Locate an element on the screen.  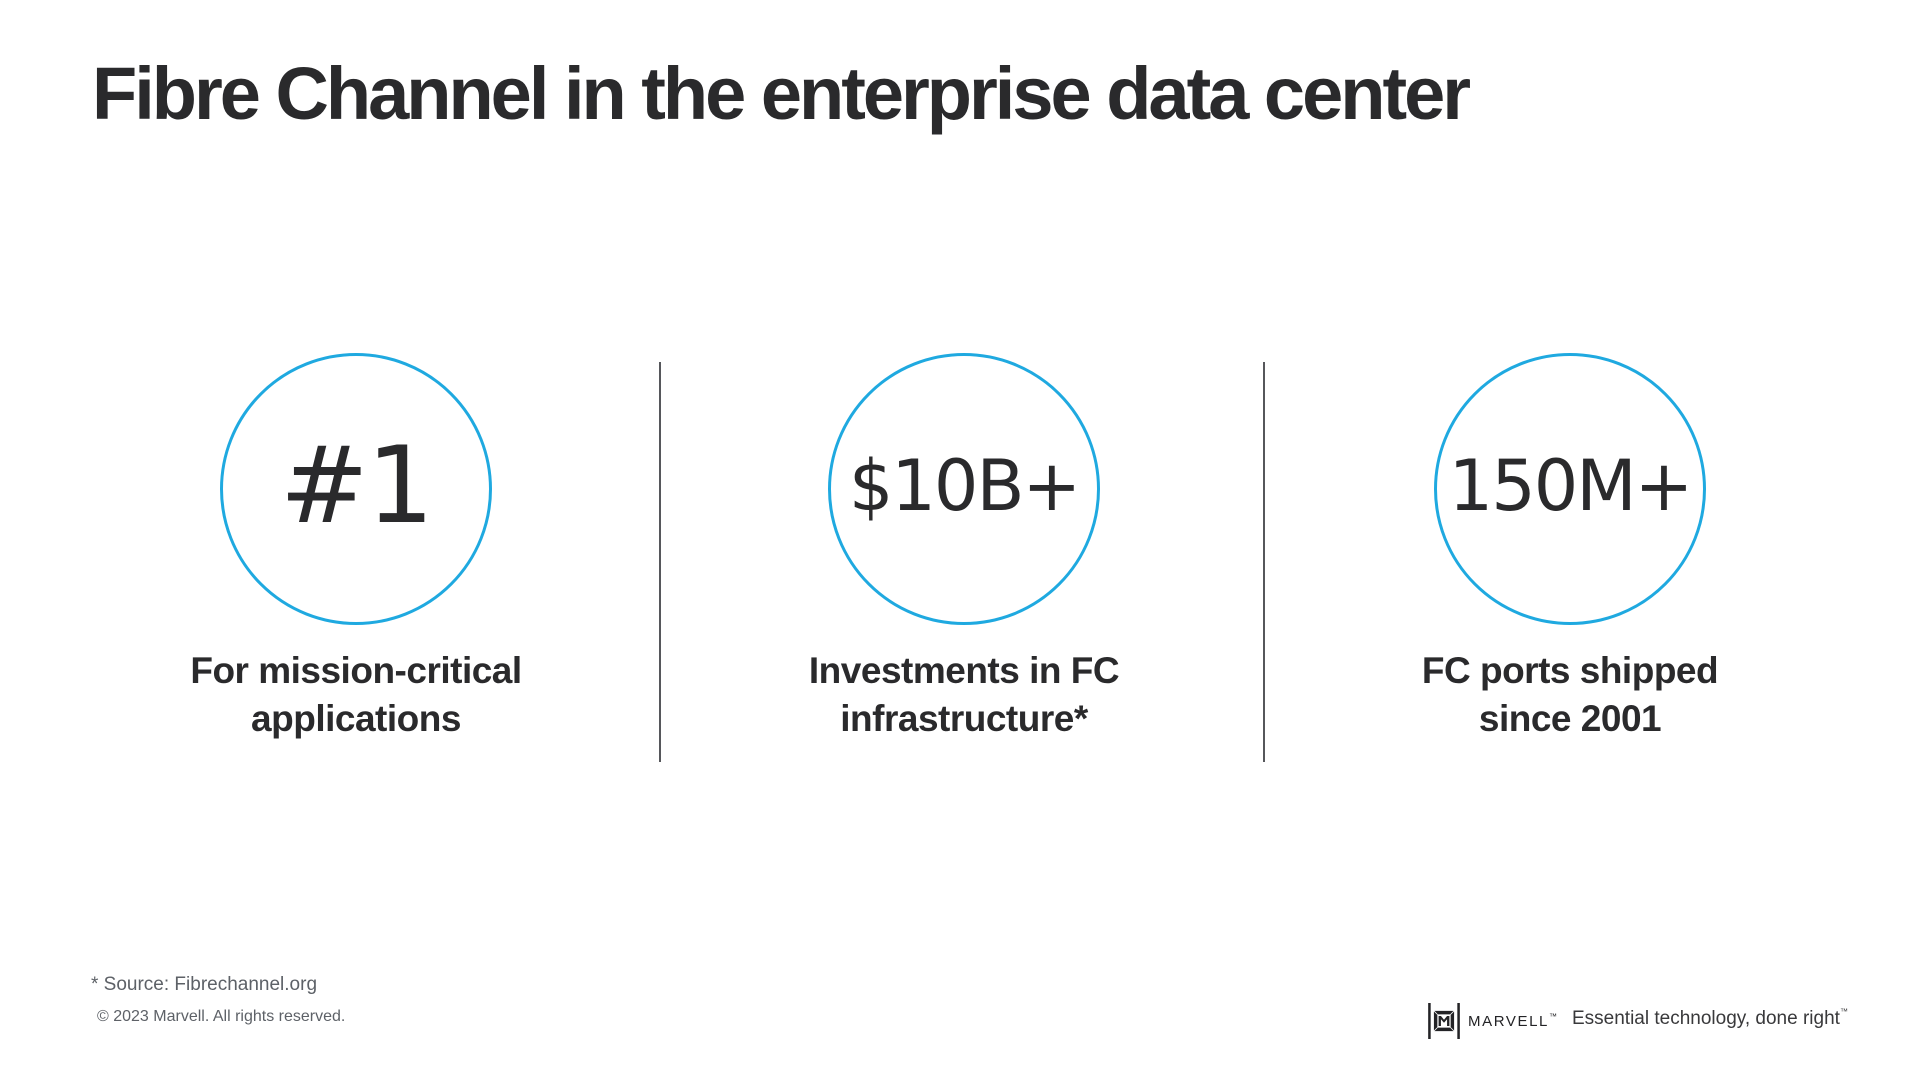
stat-label-line2: since 2001 is located at coordinates (1570, 718).